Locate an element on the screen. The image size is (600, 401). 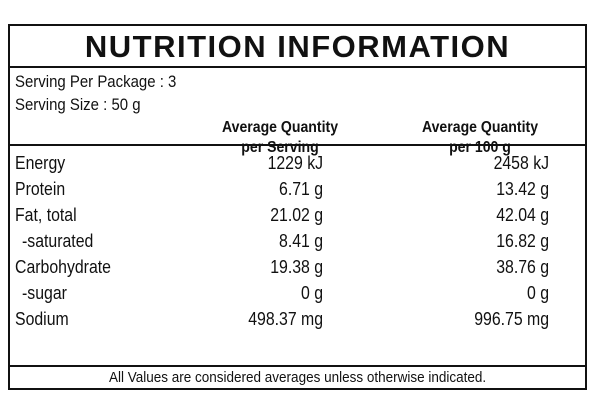
nutrient-row-energy: Energy 1229 kJ 2458 kJ is located at coordinates (297, 163).